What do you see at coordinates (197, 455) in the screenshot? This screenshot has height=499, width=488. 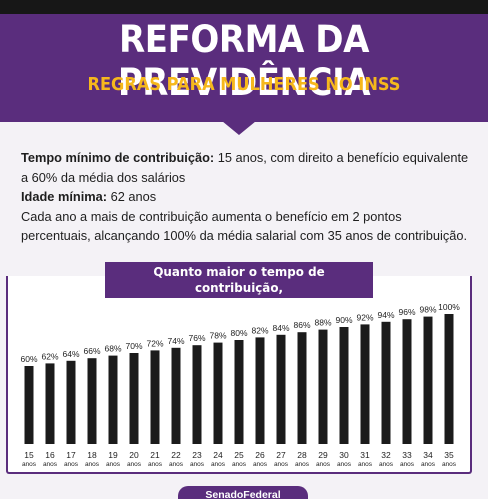 I see `category-label-23: 23` at bounding box center [197, 455].